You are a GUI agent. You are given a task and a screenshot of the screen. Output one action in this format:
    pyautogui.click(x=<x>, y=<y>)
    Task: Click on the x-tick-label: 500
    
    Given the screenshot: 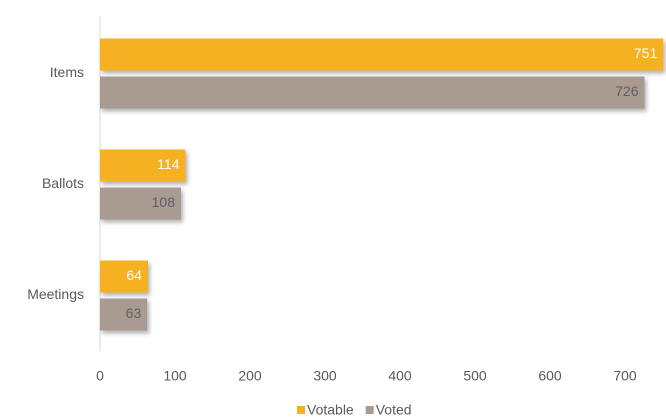 What is the action you would take?
    pyautogui.click(x=475, y=376)
    